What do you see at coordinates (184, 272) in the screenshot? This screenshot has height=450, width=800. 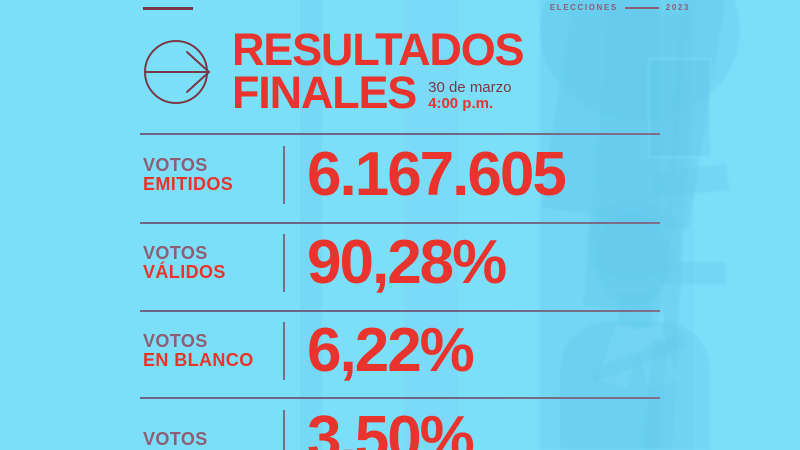 I see `stat-label-bottom: VÁLIDOS` at bounding box center [184, 272].